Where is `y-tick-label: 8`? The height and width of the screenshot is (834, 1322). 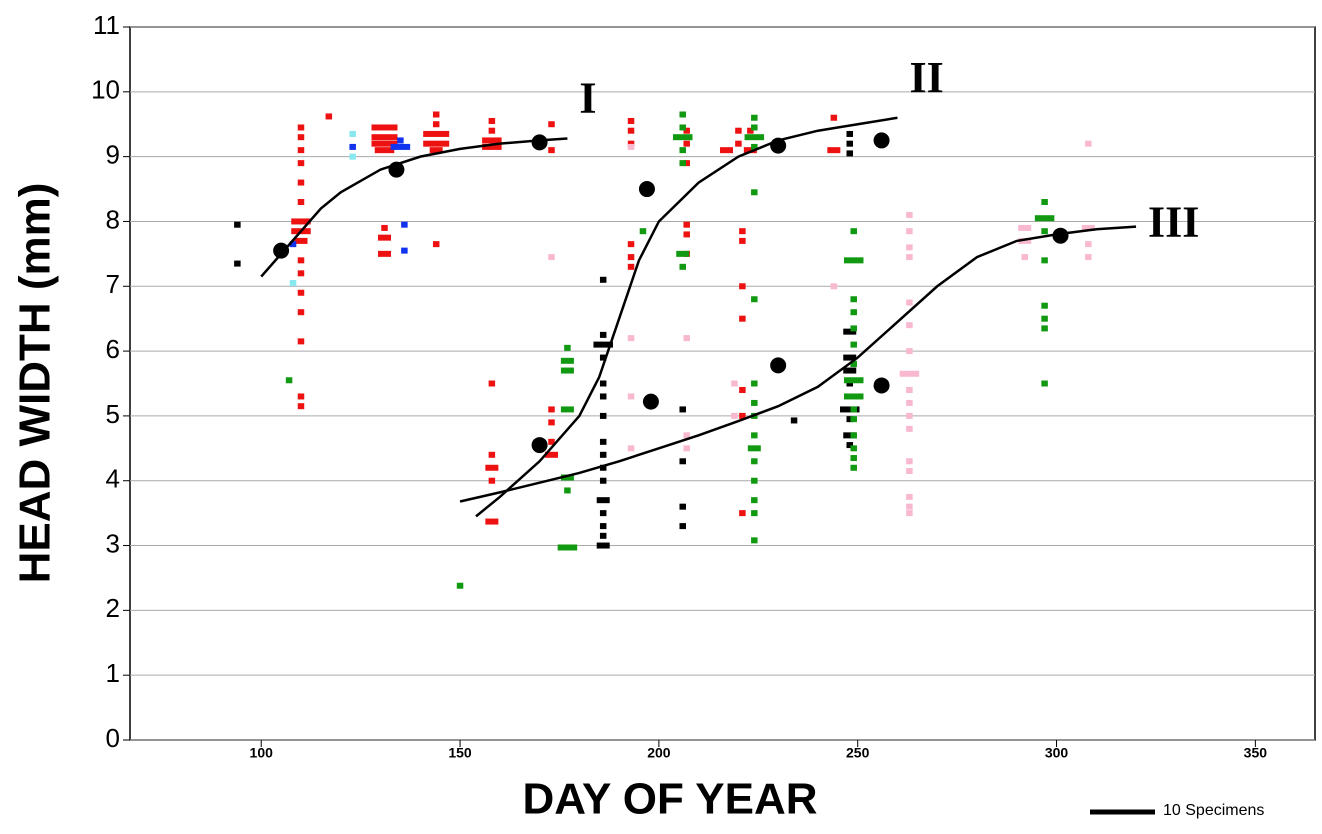
y-tick-label: 8 is located at coordinates (113, 219).